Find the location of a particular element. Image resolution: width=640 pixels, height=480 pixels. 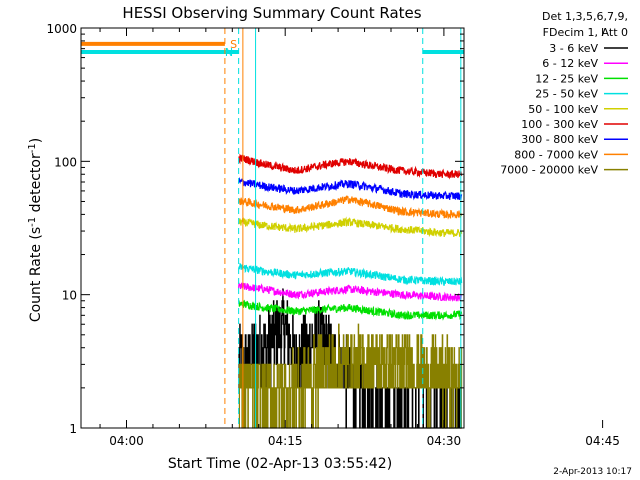

y-tick-label: 100 is located at coordinates (65, 162).